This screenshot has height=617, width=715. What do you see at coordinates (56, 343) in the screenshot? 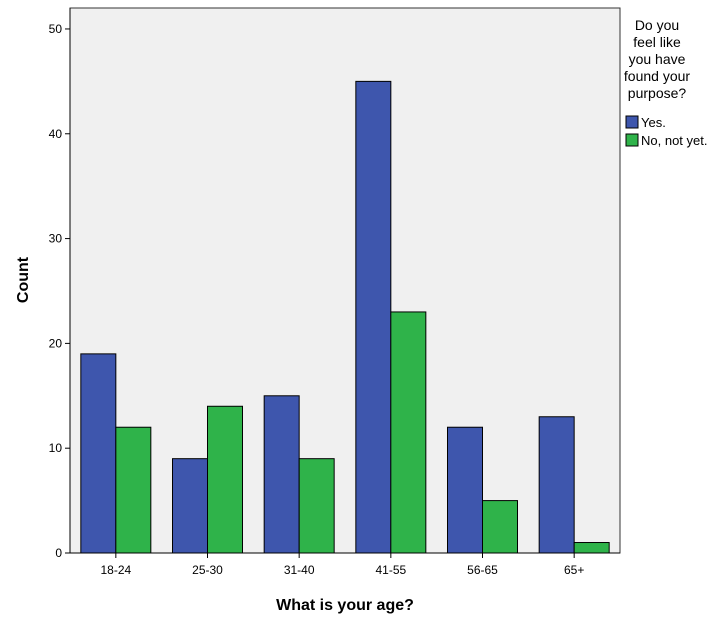
I see `y-tick-label: 20` at bounding box center [56, 343].